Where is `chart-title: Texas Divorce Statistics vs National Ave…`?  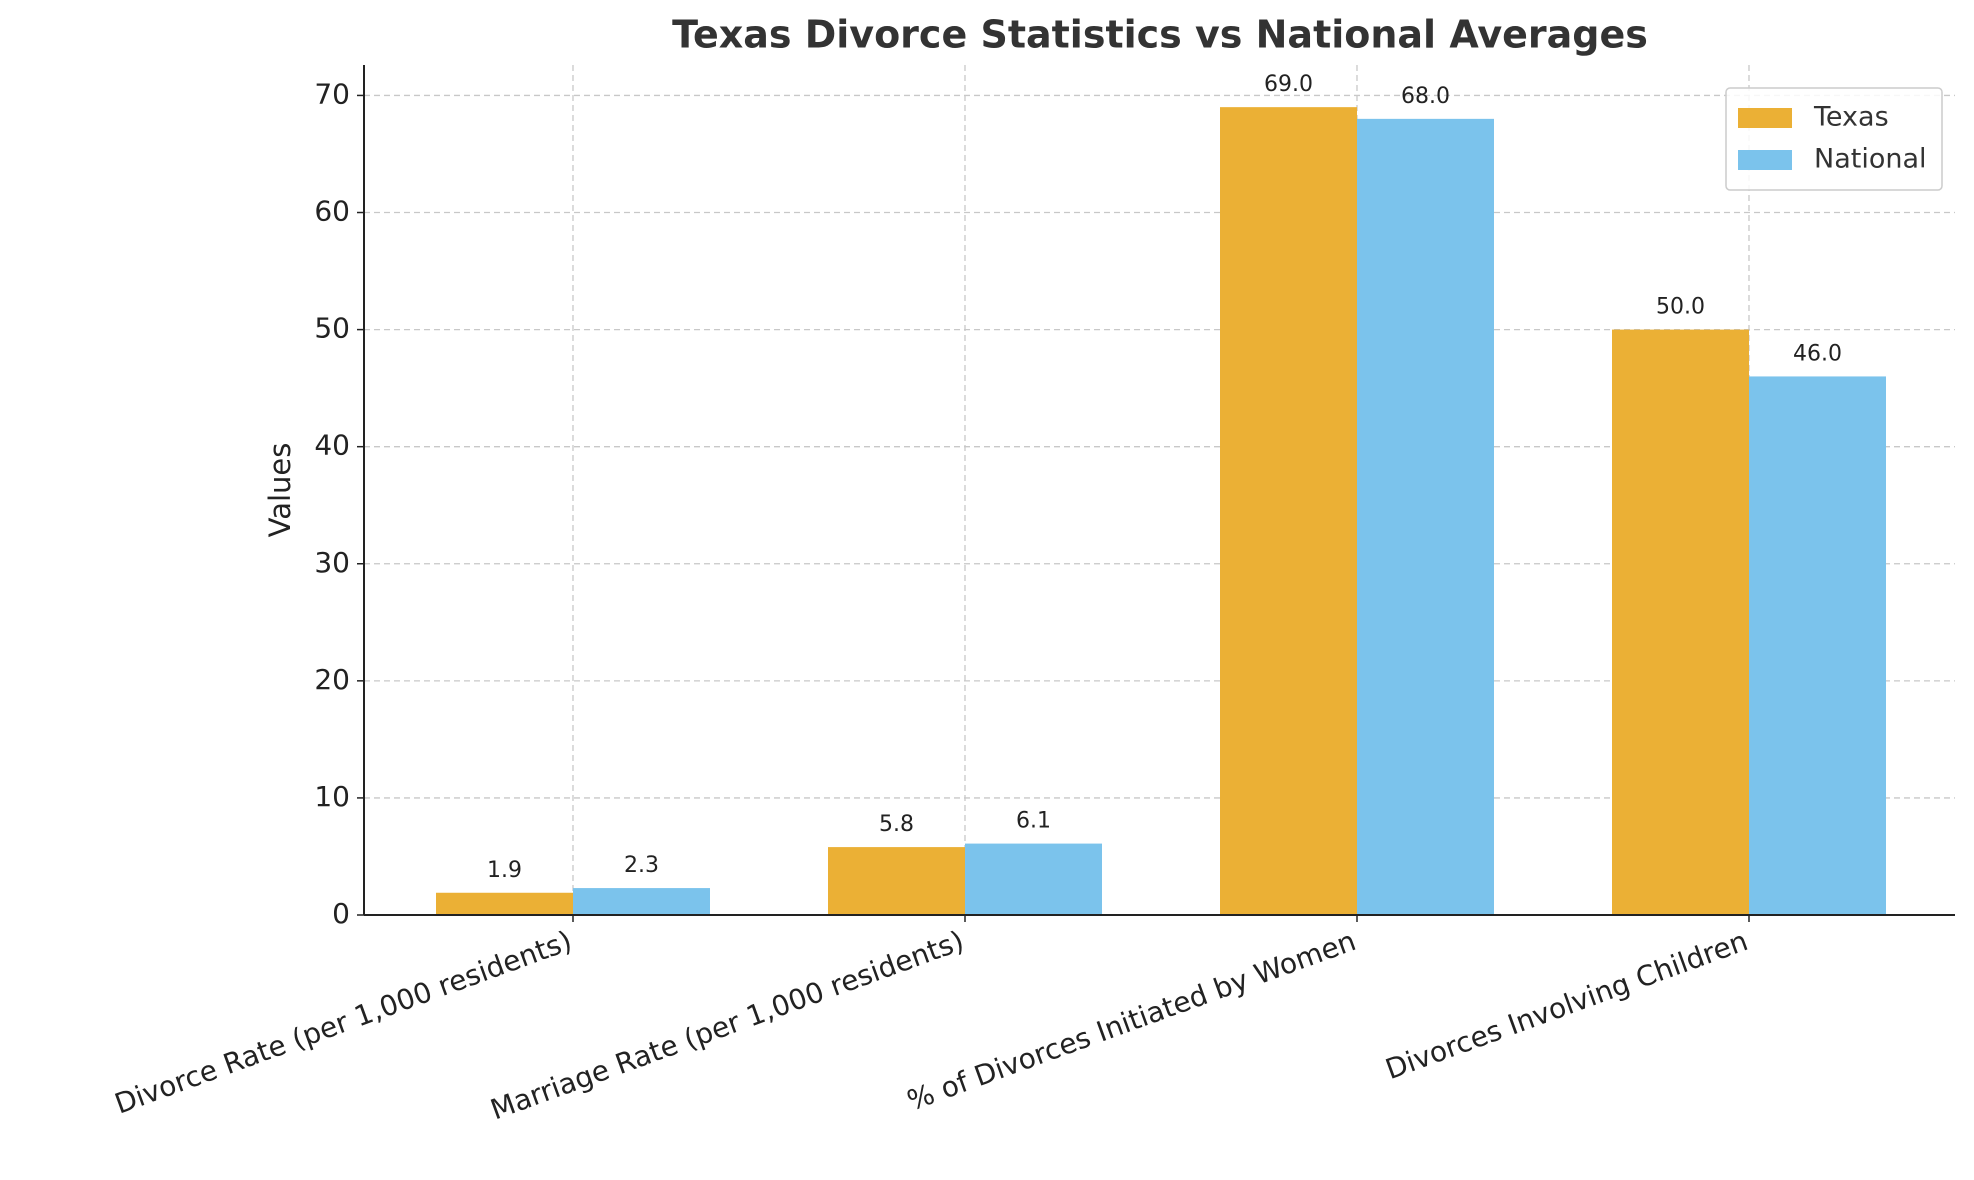
chart-title: Texas Divorce Statistics vs National Ave… is located at coordinates (1160, 35).